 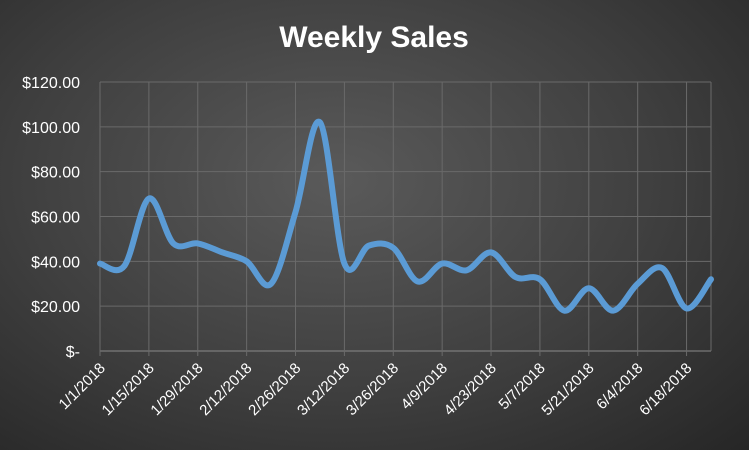 I want to click on y-tick-label: $-, so click(x=73, y=352).